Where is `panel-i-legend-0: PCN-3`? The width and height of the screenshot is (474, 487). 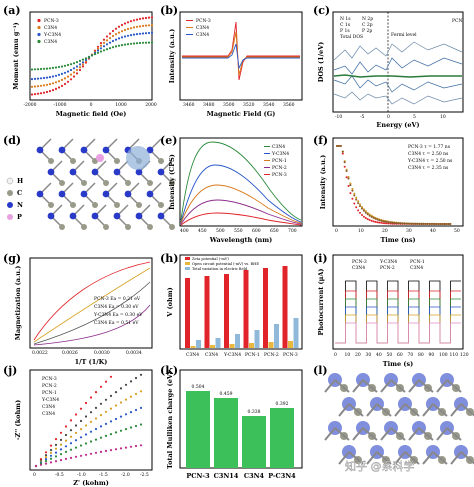 panel-i-legend-0: PCN-3 is located at coordinates (359, 262).